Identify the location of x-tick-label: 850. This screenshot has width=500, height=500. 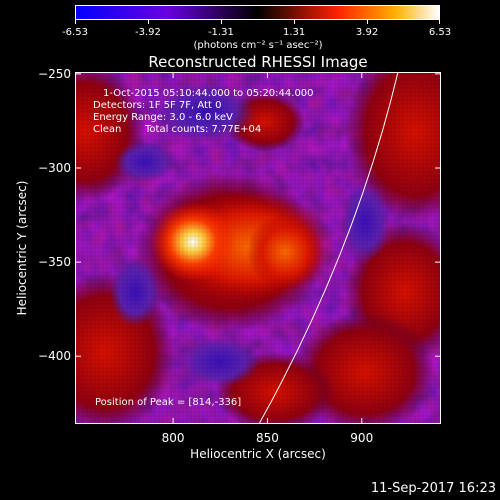
(267, 438).